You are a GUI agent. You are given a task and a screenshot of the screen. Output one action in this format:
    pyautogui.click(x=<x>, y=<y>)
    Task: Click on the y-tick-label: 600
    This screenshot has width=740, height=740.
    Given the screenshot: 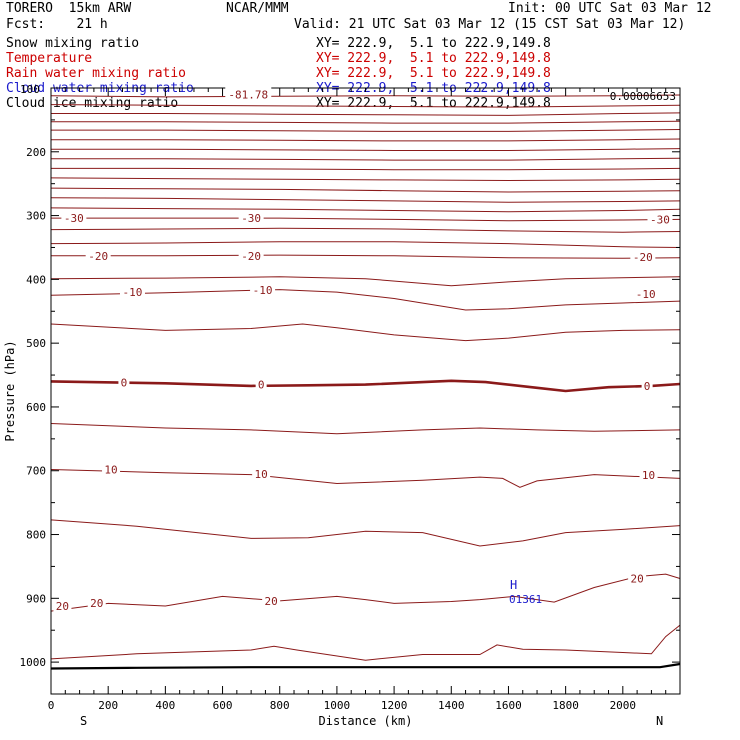 What is the action you would take?
    pyautogui.click(x=36, y=407)
    